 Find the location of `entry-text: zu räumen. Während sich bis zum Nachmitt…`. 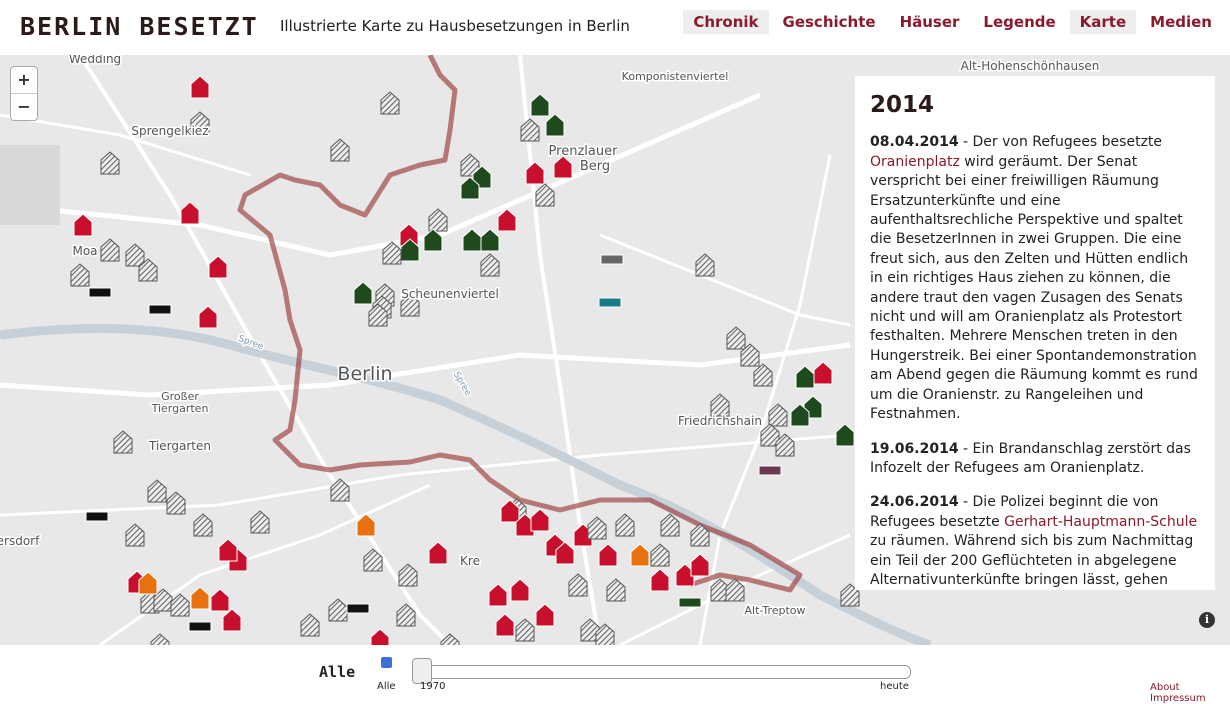

entry-text: zu räumen. Während sich bis zum Nachmitt… is located at coordinates (1032, 560).